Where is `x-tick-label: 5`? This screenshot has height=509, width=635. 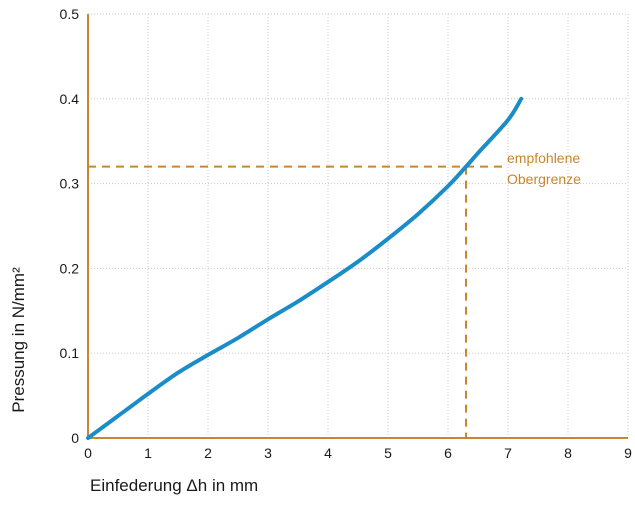
x-tick-label: 5 is located at coordinates (388, 453).